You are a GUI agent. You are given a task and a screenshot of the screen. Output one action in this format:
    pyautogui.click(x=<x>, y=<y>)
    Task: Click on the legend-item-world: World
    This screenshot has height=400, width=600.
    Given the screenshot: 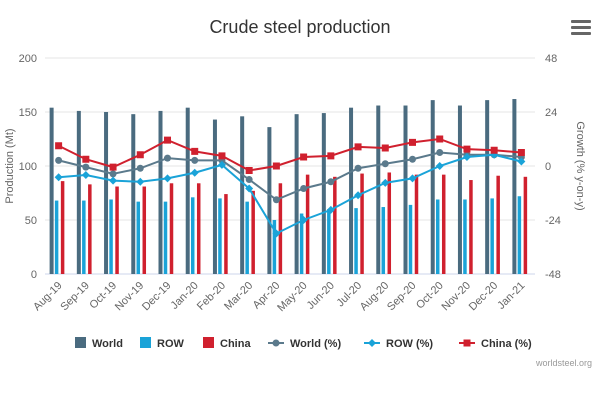 What is the action you would take?
    pyautogui.click(x=99, y=343)
    